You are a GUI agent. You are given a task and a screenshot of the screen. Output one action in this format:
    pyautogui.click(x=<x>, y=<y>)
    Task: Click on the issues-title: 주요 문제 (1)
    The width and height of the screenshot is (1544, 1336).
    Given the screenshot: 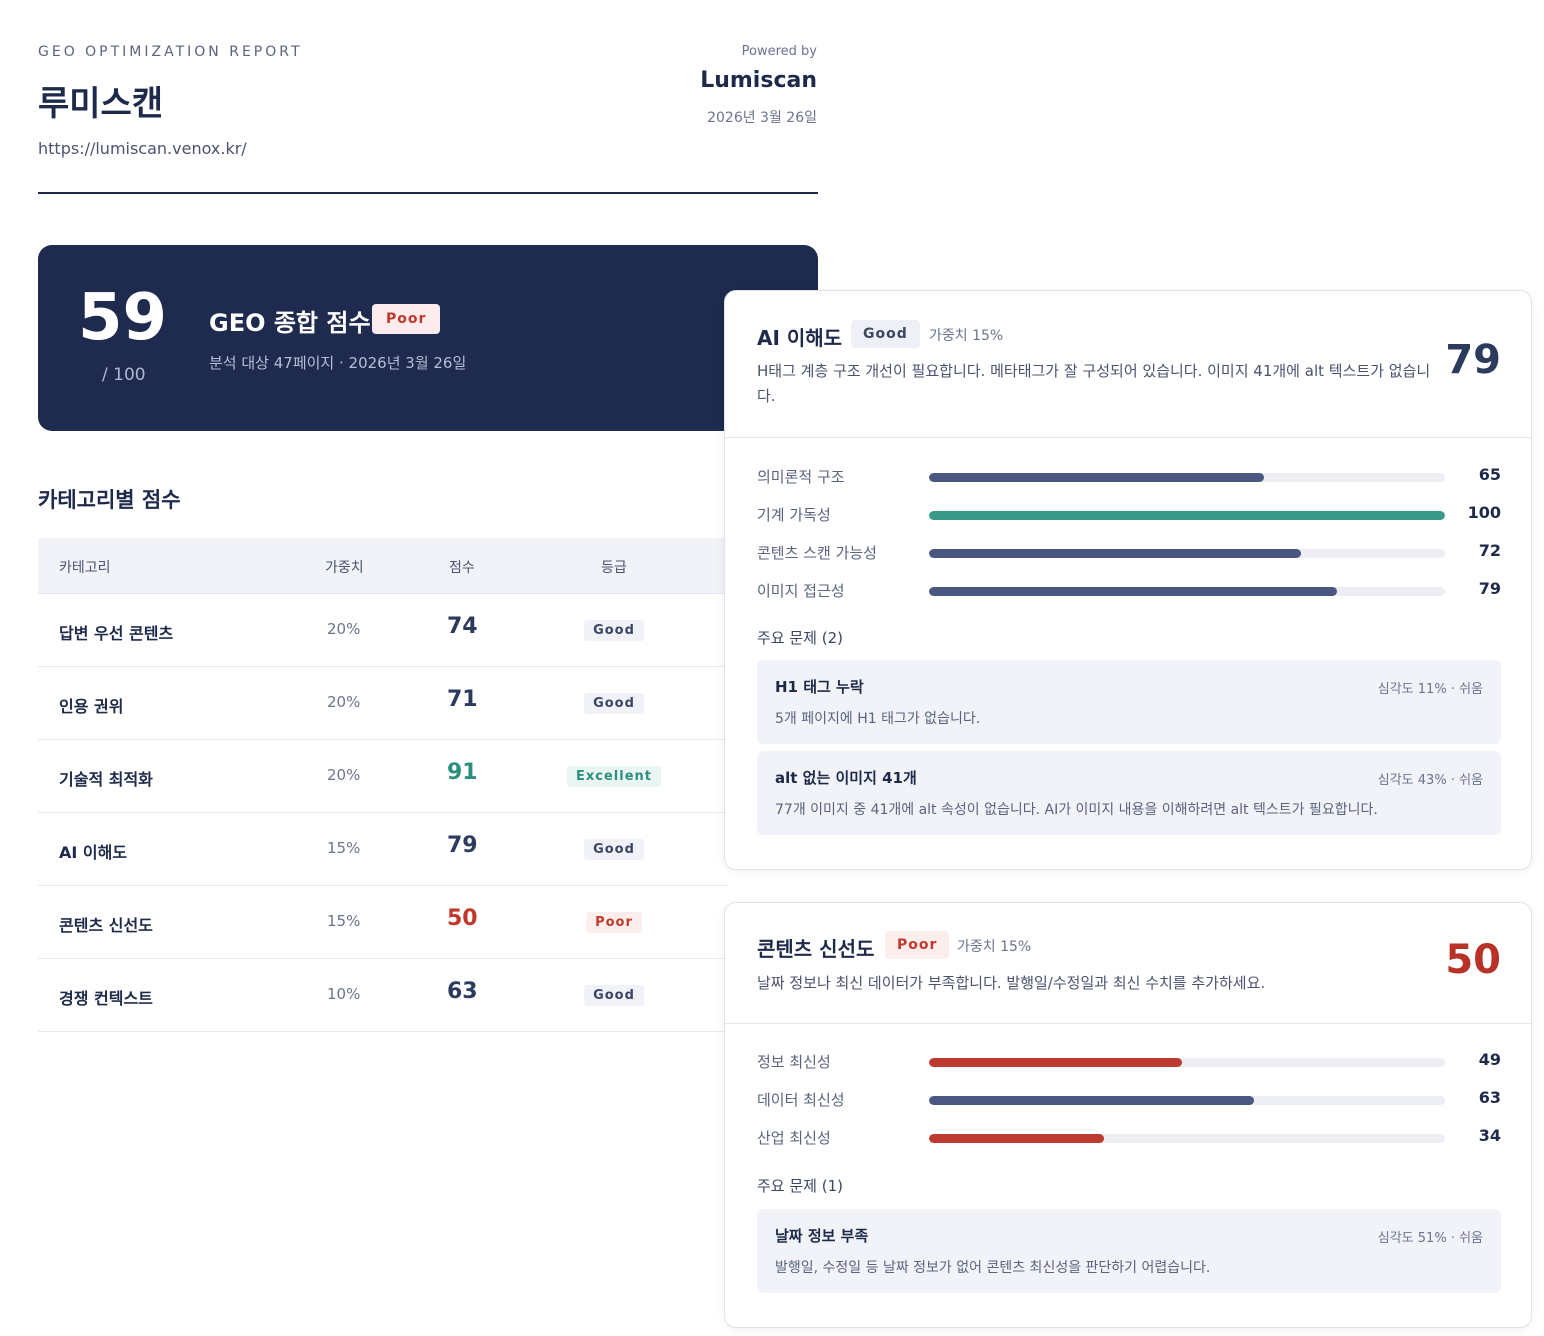 What is the action you would take?
    pyautogui.click(x=800, y=1186)
    